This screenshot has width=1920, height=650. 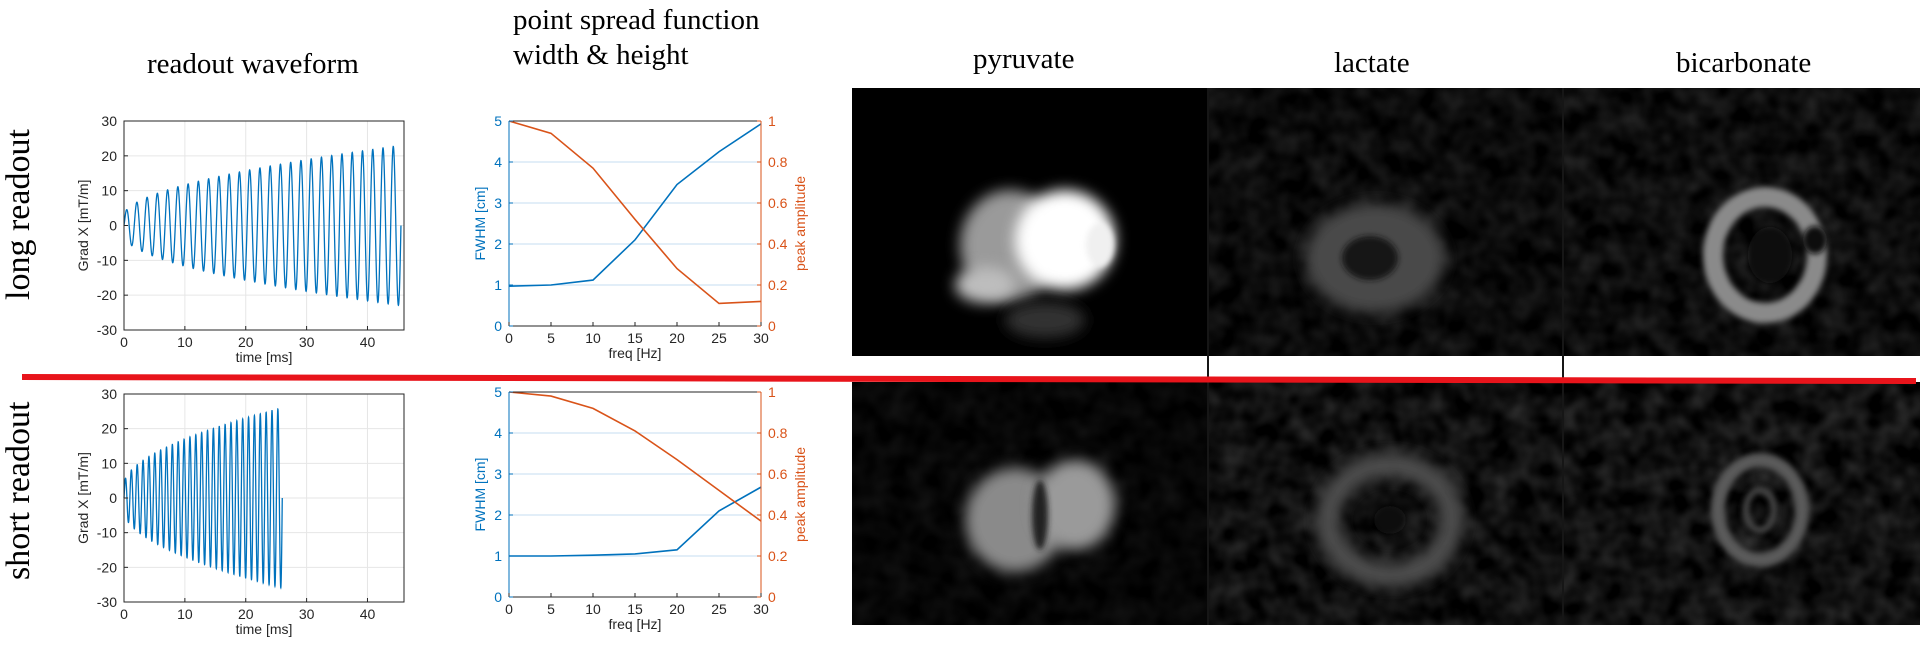 What do you see at coordinates (18, 490) in the screenshot?
I see `row-label-short: short readout` at bounding box center [18, 490].